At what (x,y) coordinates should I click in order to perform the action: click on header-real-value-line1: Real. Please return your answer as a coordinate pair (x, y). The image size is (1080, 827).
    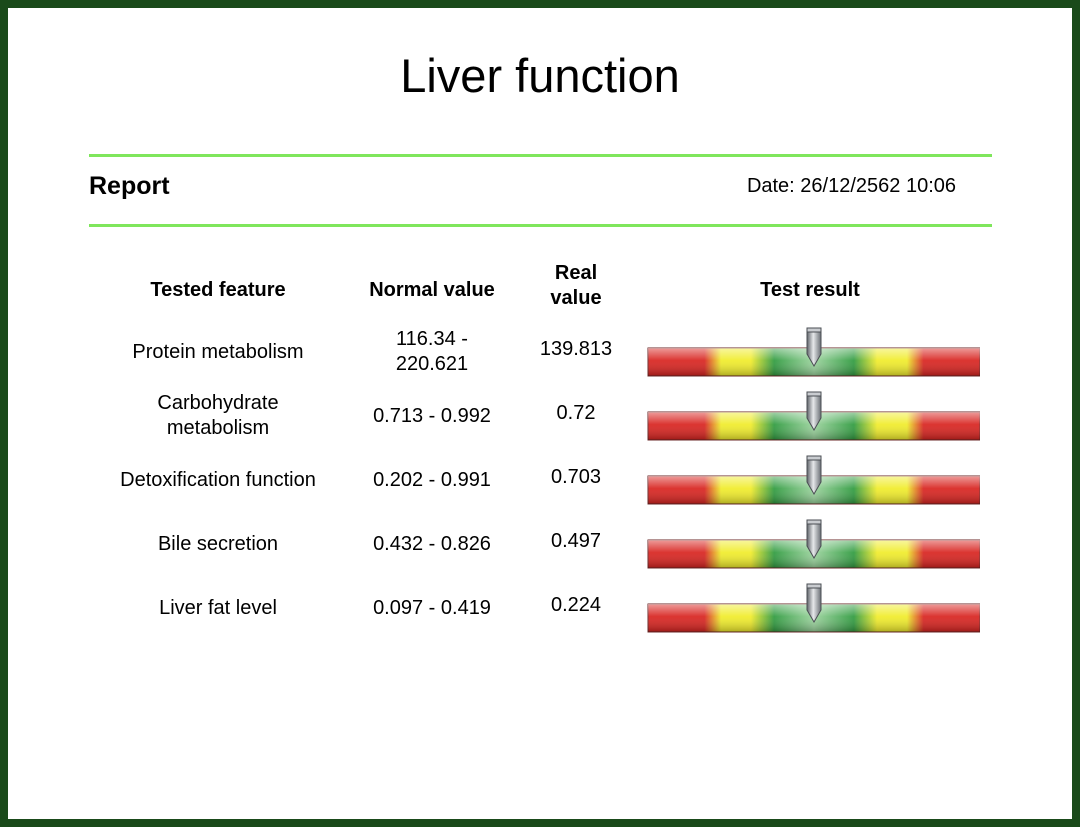
    Looking at the image, I should click on (576, 273).